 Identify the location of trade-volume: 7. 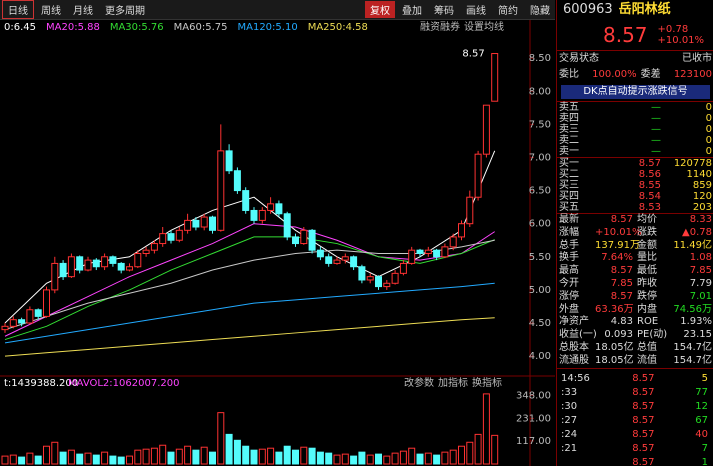
(704, 448).